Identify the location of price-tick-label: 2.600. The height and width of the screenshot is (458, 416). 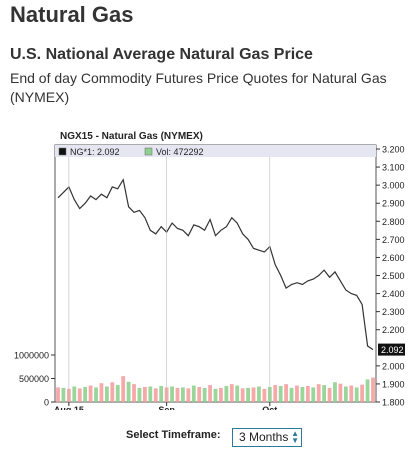
(393, 258).